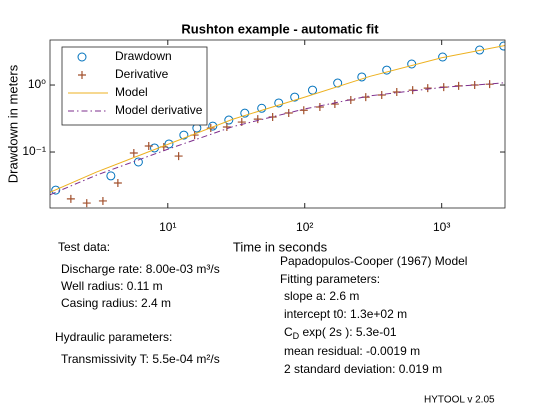  I want to click on cd-symbol: C, so click(288, 332).